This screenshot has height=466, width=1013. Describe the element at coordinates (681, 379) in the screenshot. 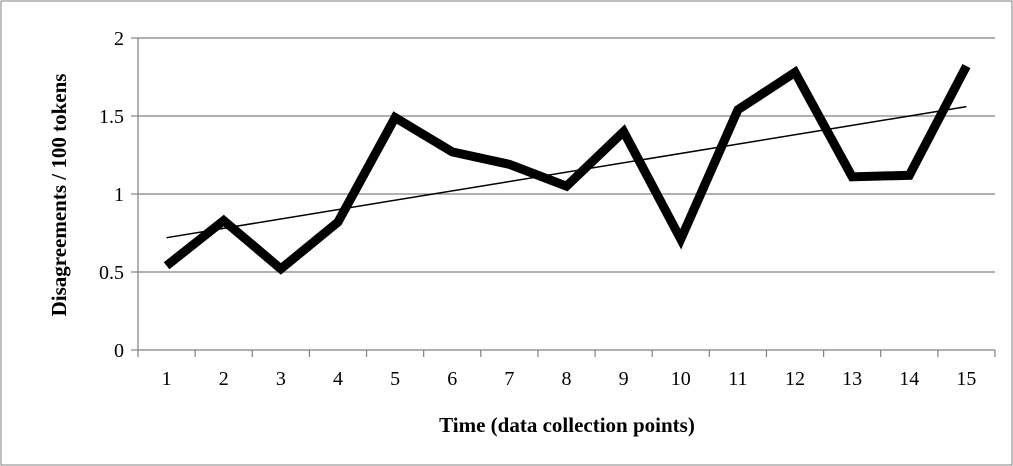

I see `x-tick-label: 10` at that location.